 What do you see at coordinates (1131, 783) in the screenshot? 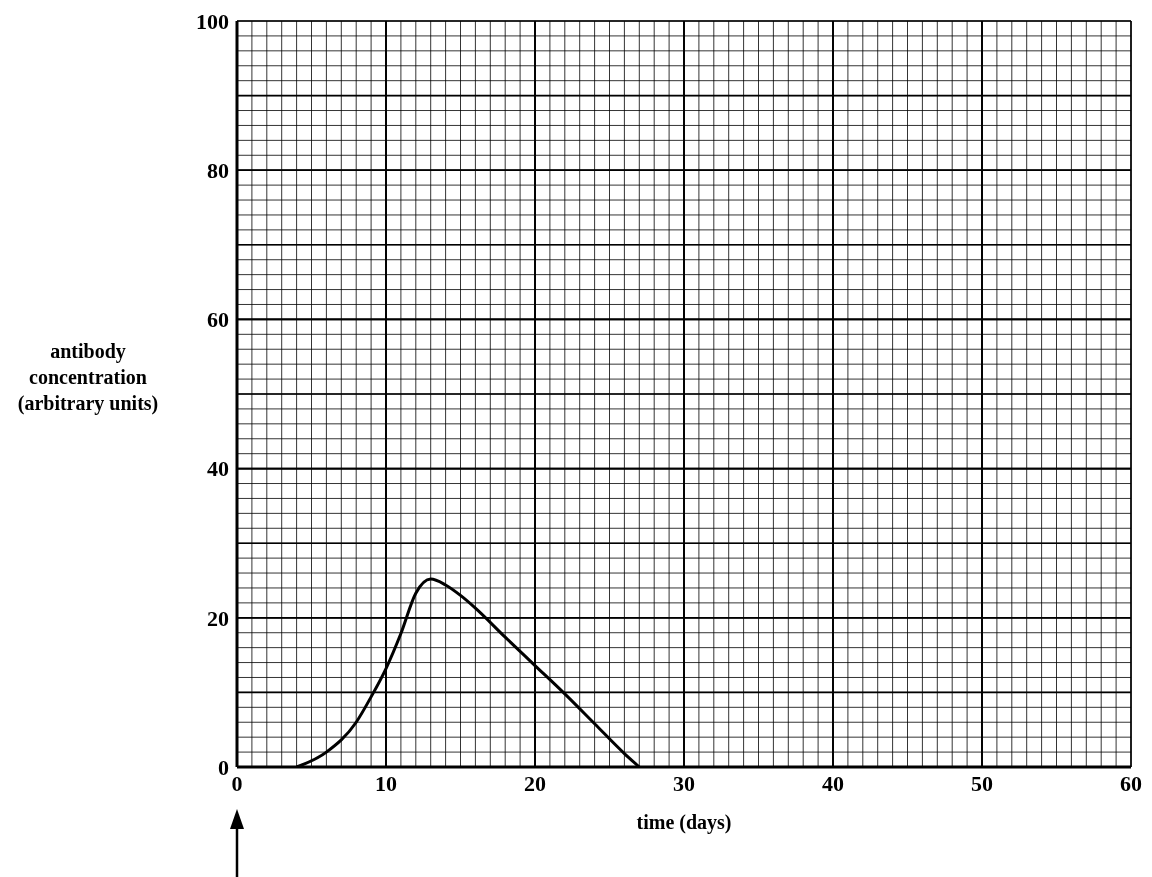
I see `x-tick-label: 60` at bounding box center [1131, 783].